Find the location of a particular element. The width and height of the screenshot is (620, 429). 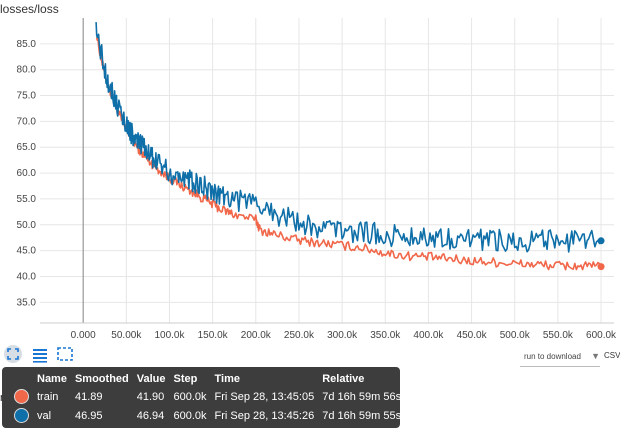

chart-title: losses/loss is located at coordinates (29, 9).